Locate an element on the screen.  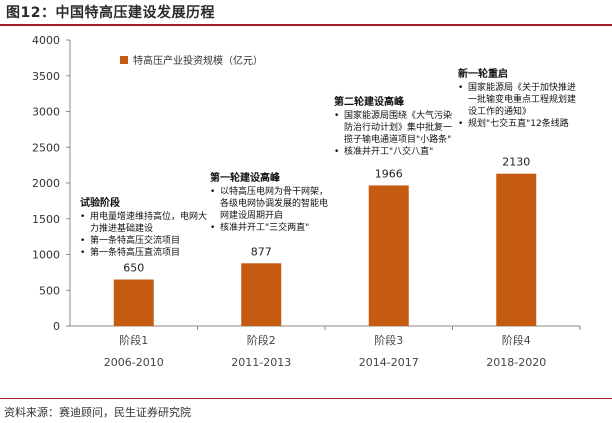
data-label: 1966 is located at coordinates (389, 173).